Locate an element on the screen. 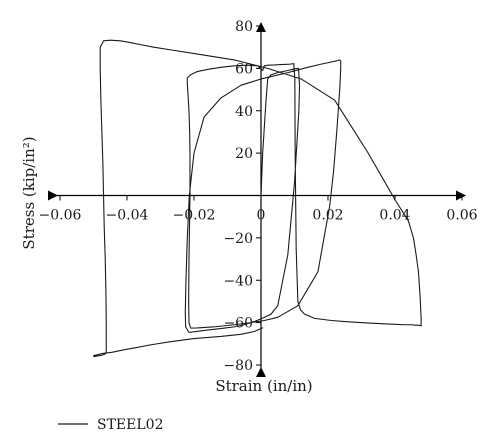 Image resolution: width=500 pixels, height=447 pixels. y-tick-label: 80 is located at coordinates (244, 27).